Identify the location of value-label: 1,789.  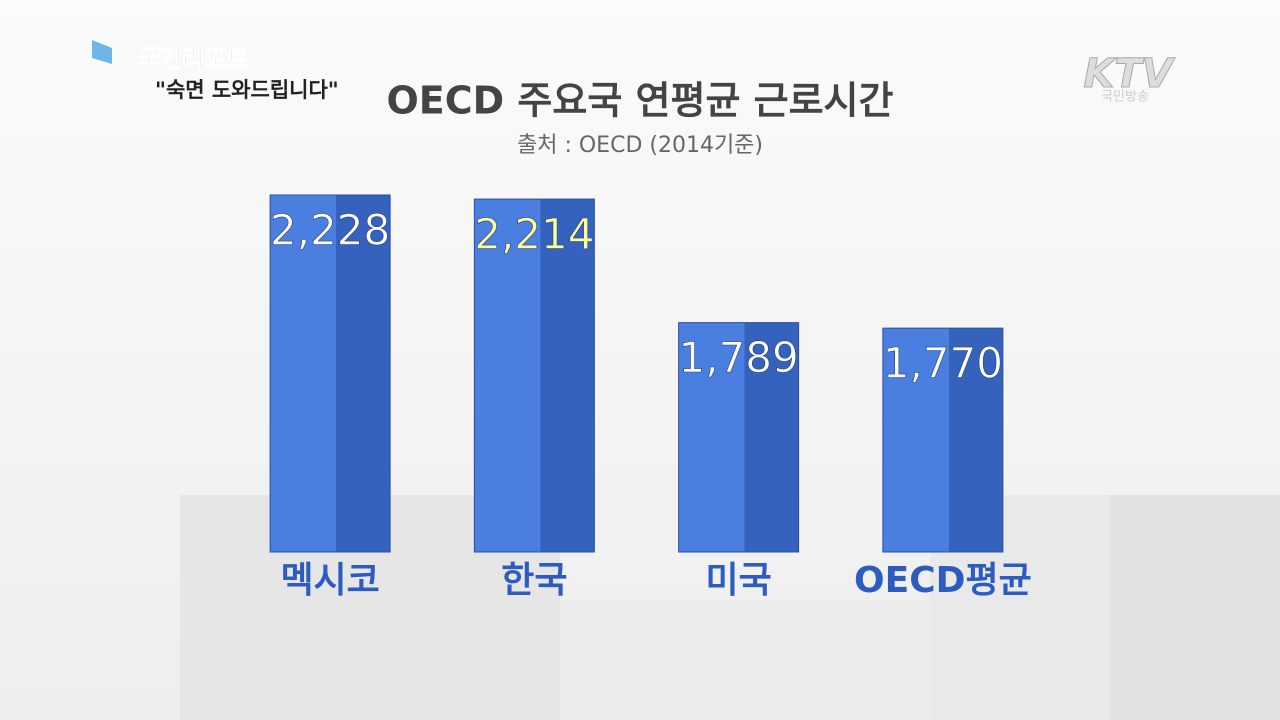
(739, 357).